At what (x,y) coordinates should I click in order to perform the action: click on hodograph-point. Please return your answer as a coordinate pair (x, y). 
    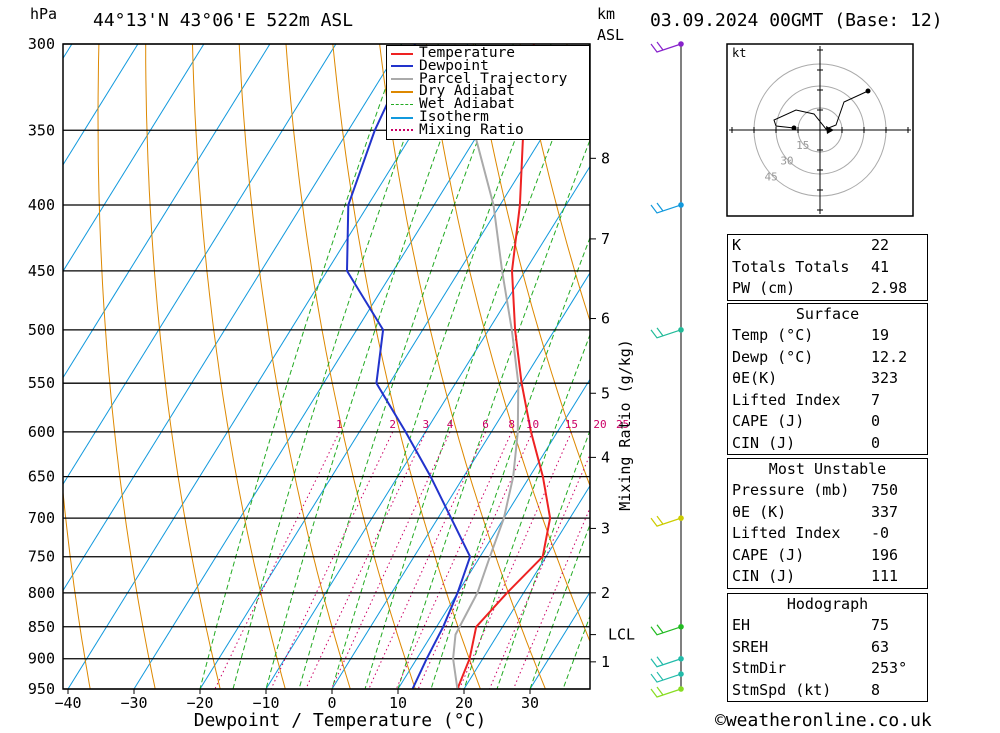
    Looking at the image, I should click on (794, 128).